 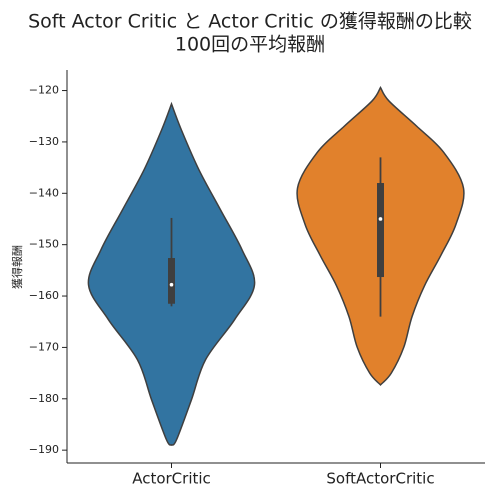 What do you see at coordinates (44, 192) in the screenshot?
I see `y-tick-label: −140` at bounding box center [44, 192].